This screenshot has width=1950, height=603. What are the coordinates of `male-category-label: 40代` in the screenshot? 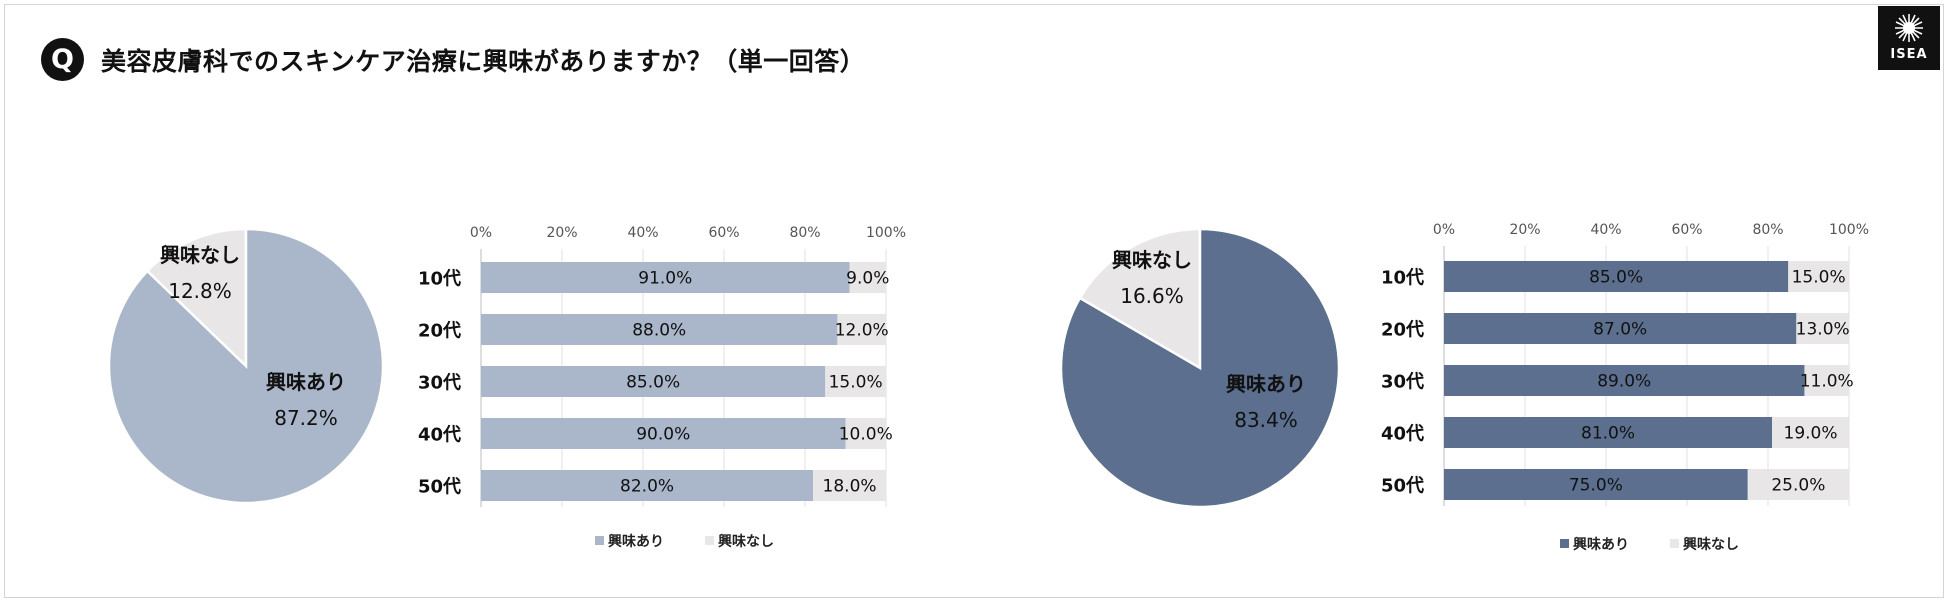 It's located at (1402, 434).